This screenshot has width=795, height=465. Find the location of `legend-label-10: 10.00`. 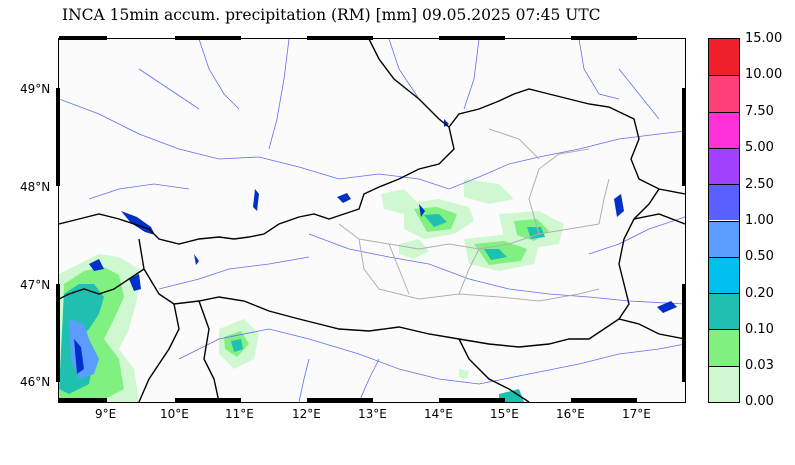

legend-label-10: 10.00 is located at coordinates (764, 74).